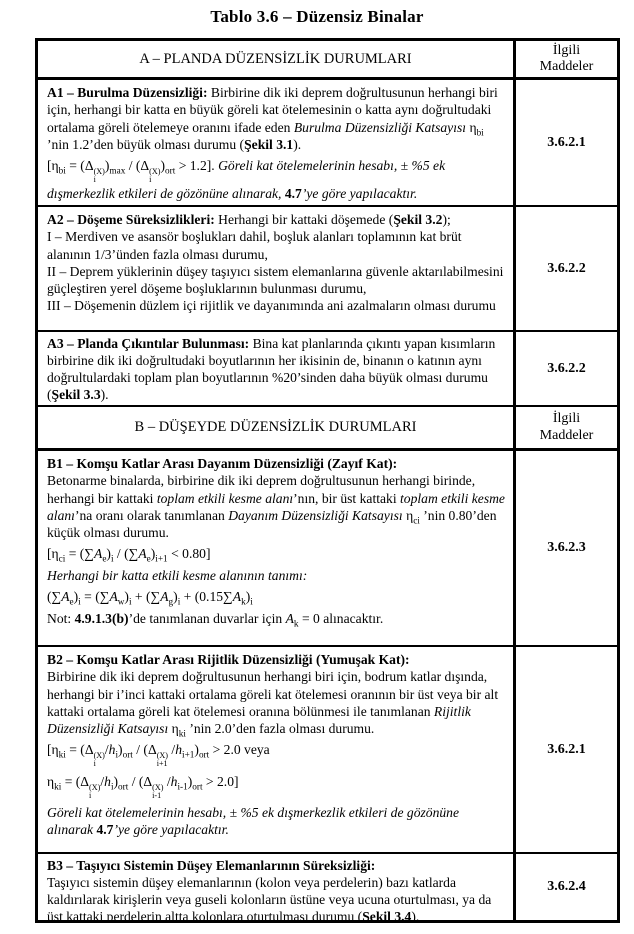 The image size is (634, 934). I want to click on section-a-header: A – PLANDA DÜZENSİZLİK DURUMLARI, so click(275, 58).